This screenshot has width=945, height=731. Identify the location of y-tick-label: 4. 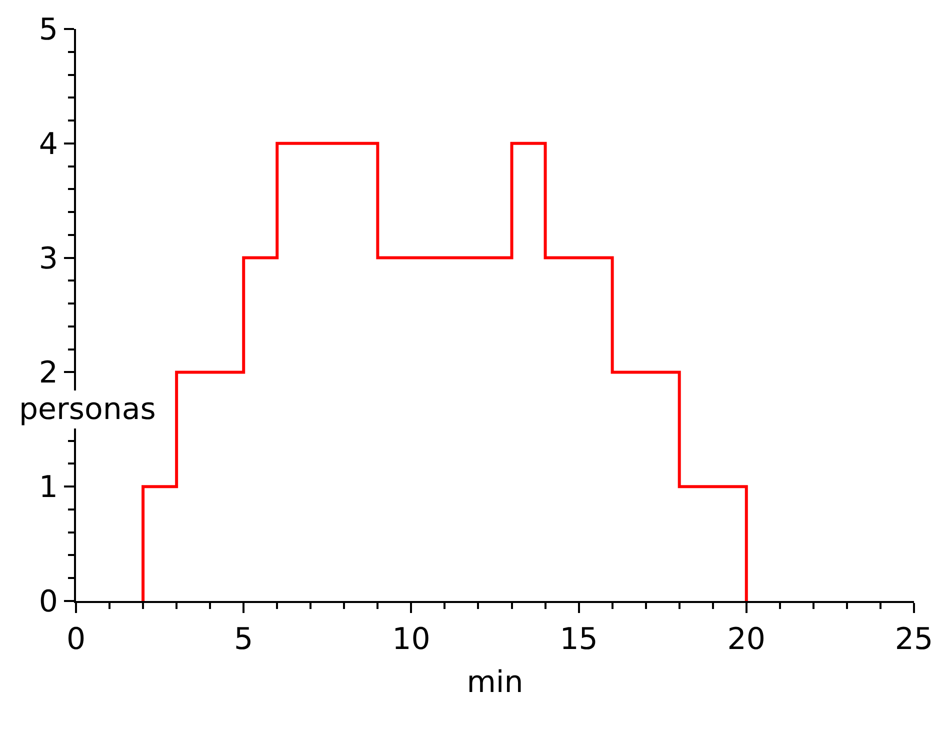
(48, 144).